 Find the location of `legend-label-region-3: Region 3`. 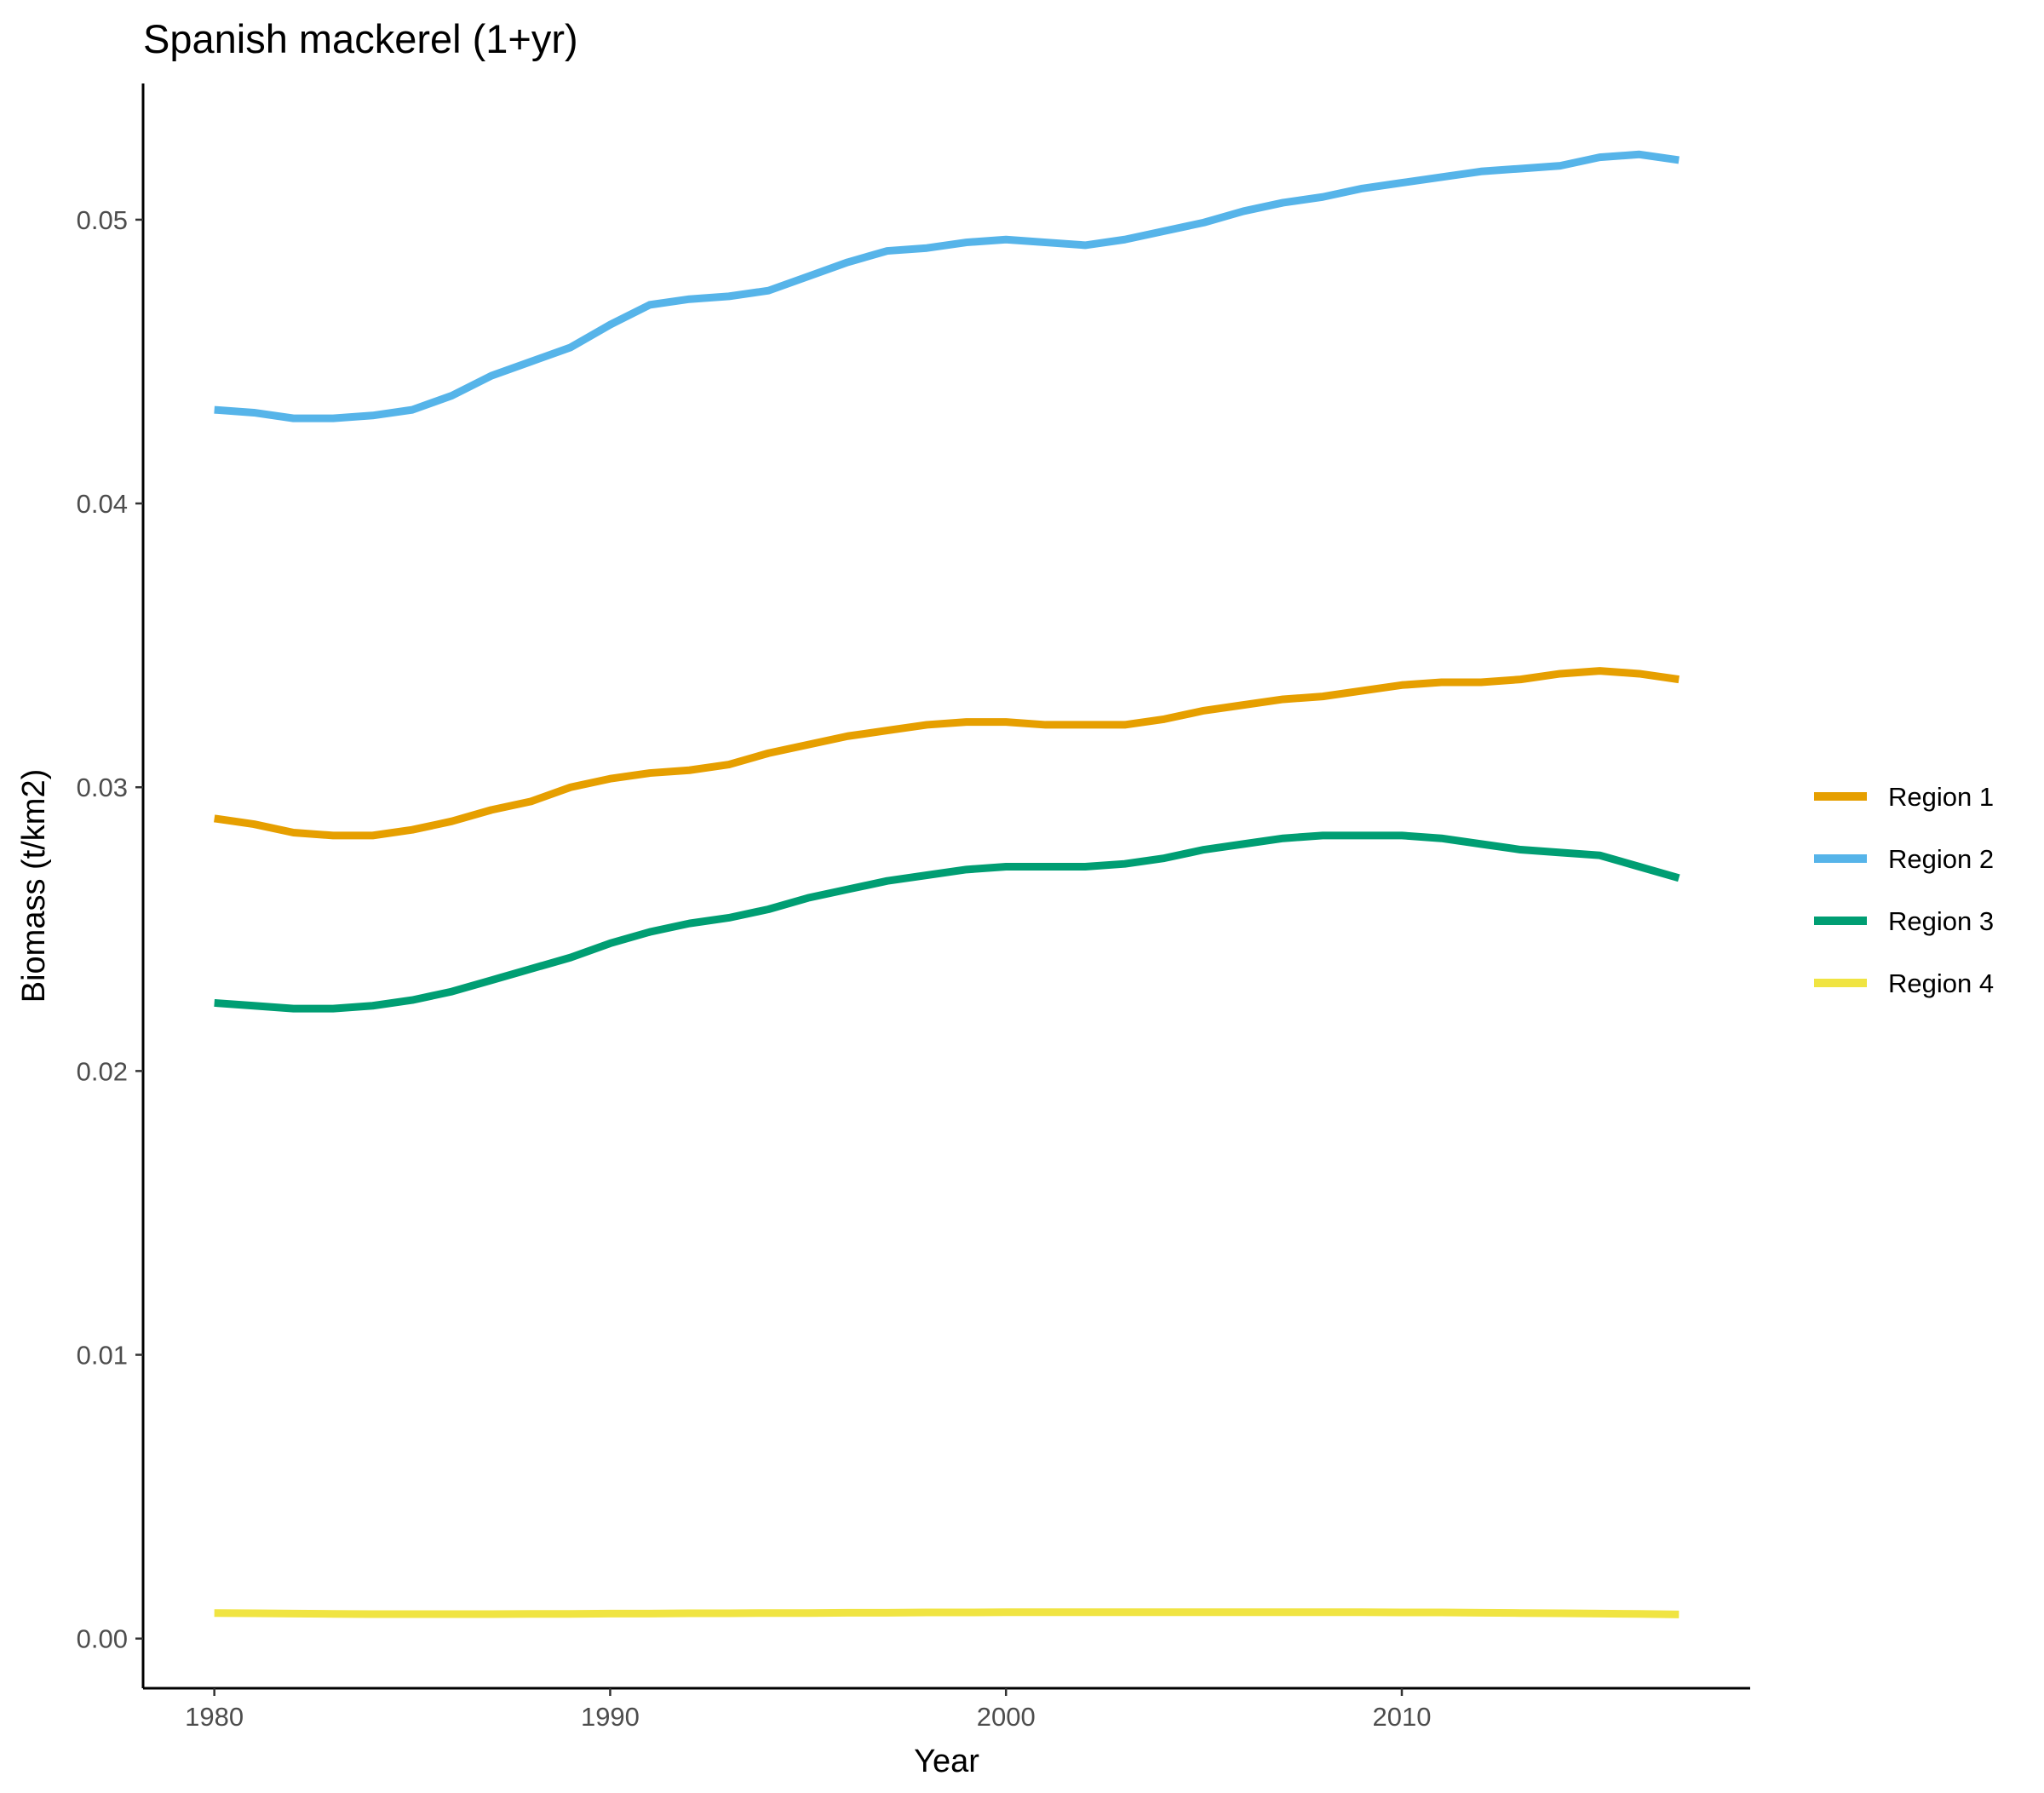

legend-label-region-3: Region 3 is located at coordinates (1941, 921).